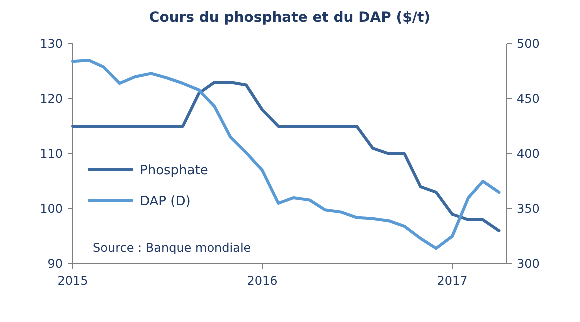  Describe the element at coordinates (528, 99) in the screenshot. I see `y2-tick-label: 450` at that location.